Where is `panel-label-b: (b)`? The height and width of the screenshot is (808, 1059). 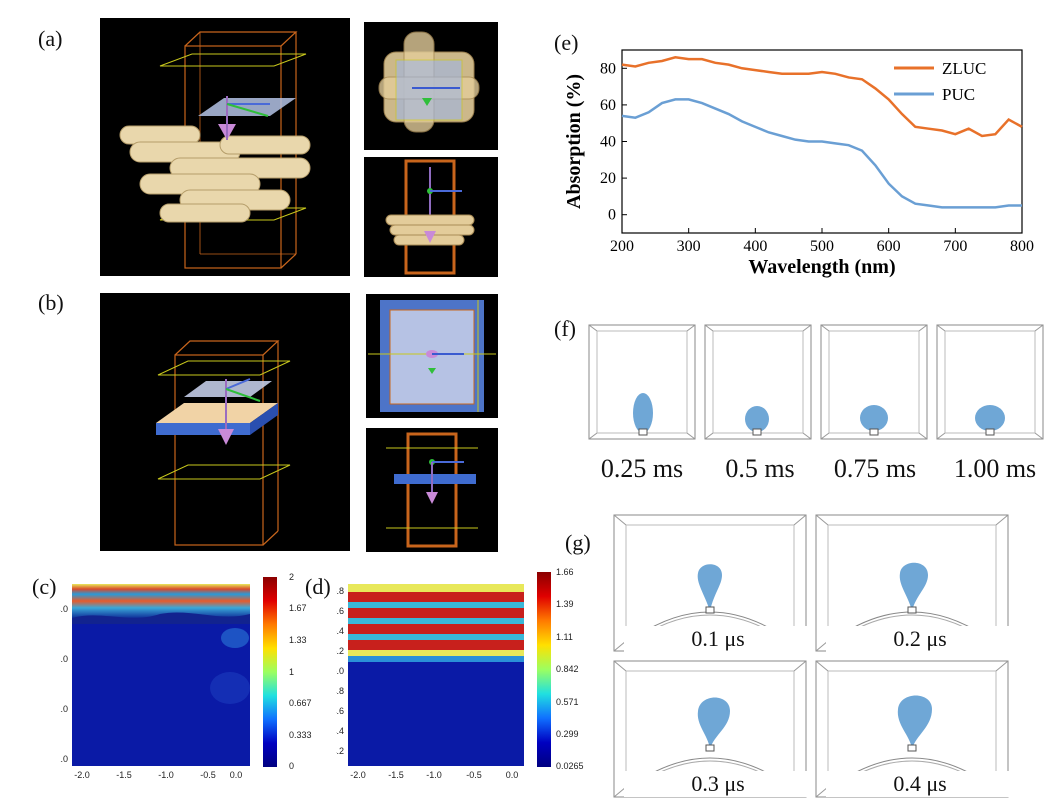 panel-label-b: (b) is located at coordinates (51, 302).